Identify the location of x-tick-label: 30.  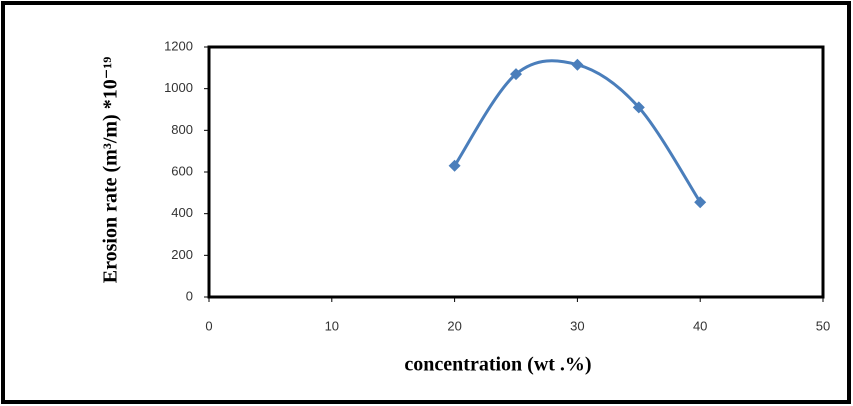
(577, 325).